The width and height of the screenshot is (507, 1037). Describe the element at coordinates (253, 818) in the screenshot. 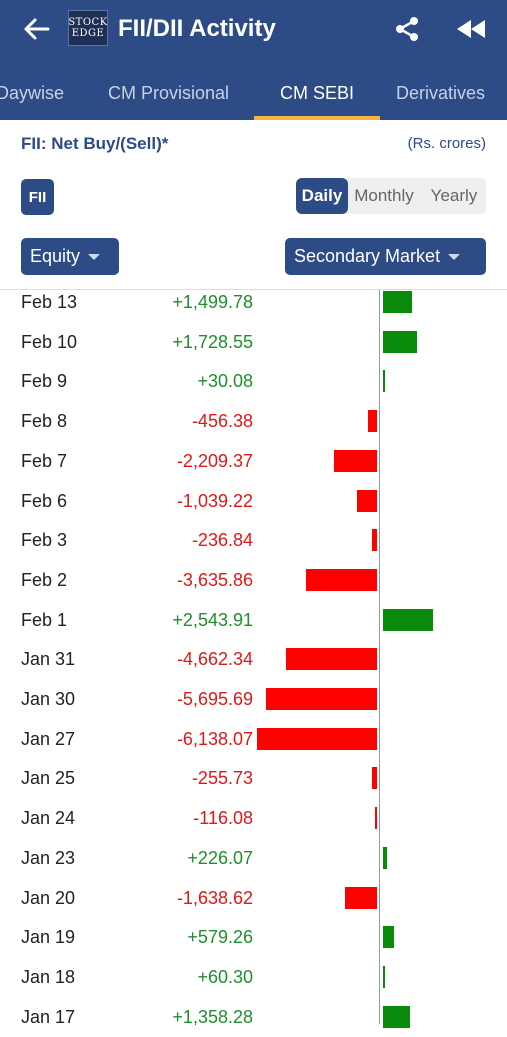

I see `table-row: Jan 24 -116.08` at that location.